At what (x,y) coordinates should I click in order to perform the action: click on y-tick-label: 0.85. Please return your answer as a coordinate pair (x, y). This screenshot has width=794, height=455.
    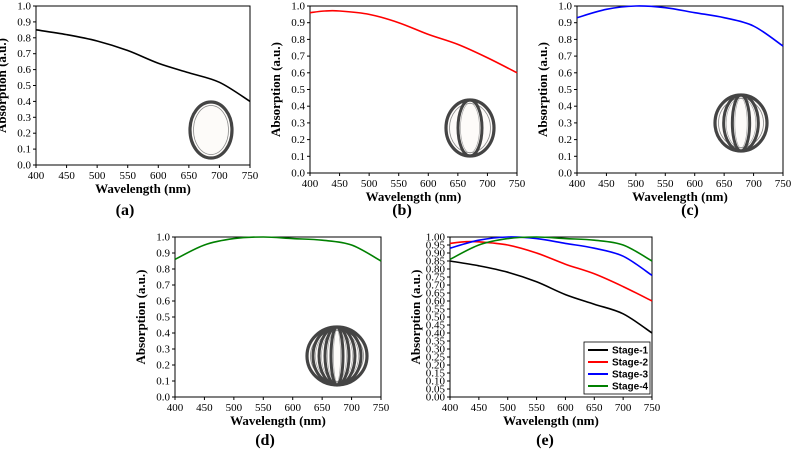
    Looking at the image, I should click on (436, 262).